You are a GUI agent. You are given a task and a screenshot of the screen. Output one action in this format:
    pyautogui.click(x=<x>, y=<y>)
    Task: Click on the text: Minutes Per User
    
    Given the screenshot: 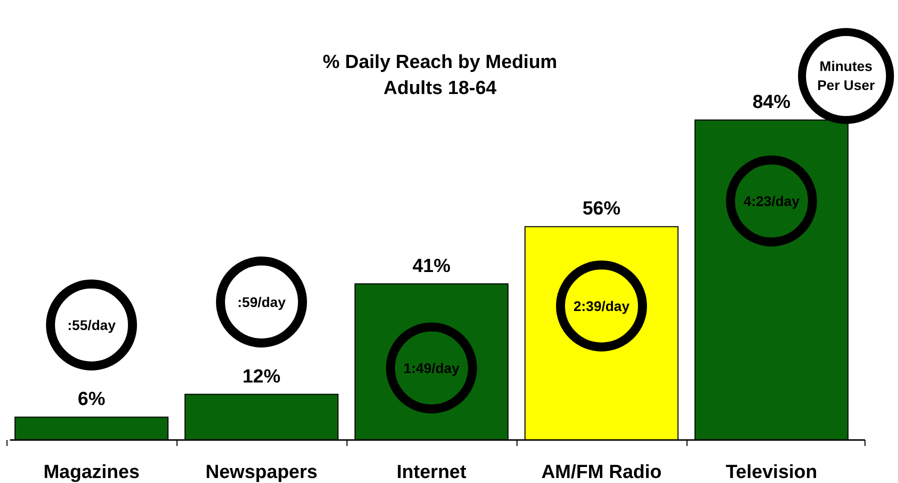 What is the action you would take?
    pyautogui.click(x=846, y=75)
    